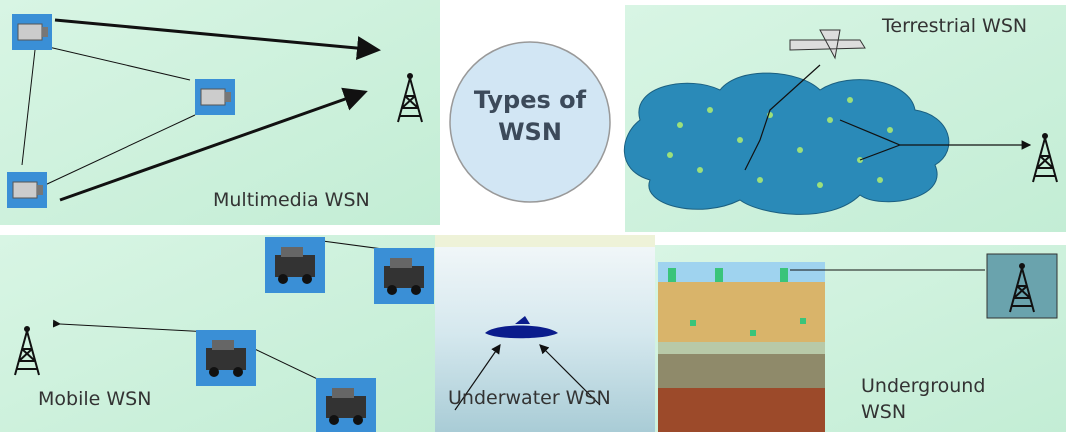  I want to click on clay-layer, so click(741, 410).